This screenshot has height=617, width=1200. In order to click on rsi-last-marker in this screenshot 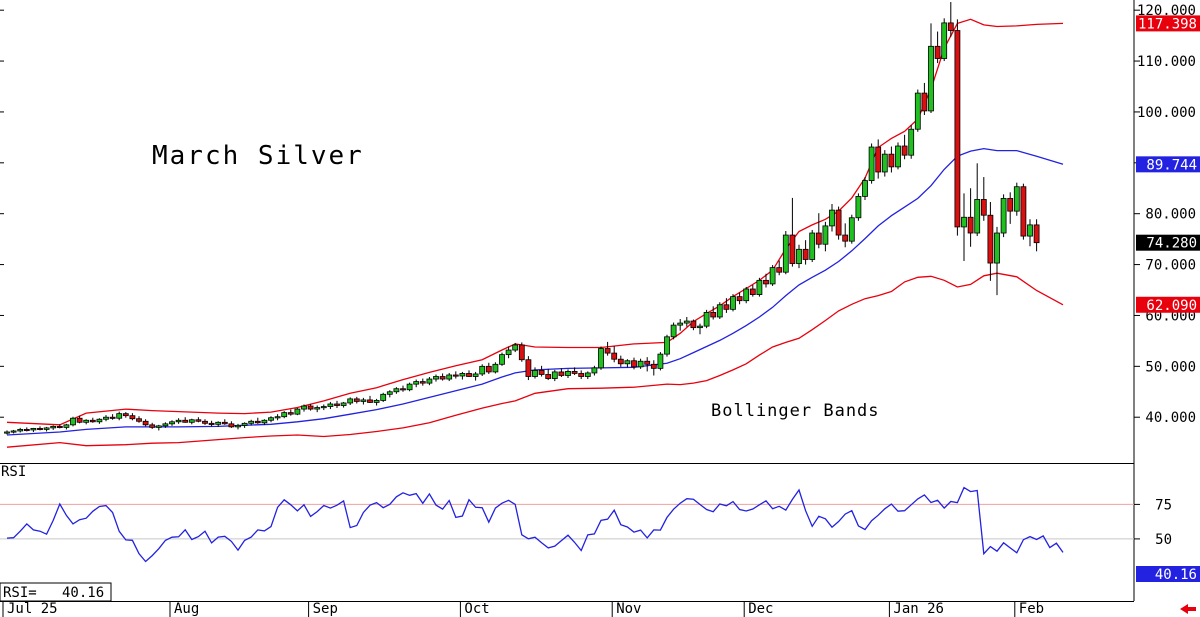, I will do `click(1168, 574)`.